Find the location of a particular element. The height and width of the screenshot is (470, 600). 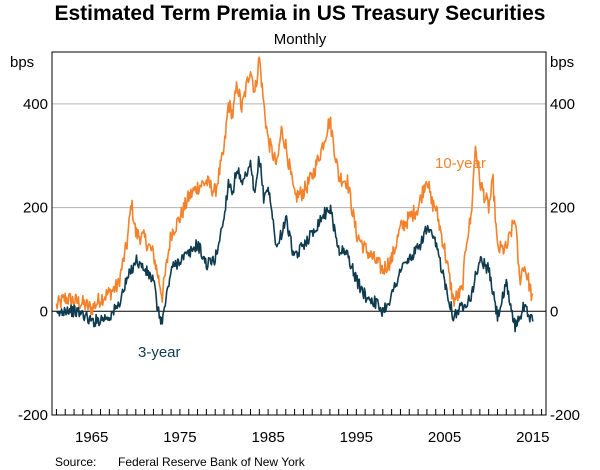

y-tick-label-left: 0 is located at coordinates (44, 311).